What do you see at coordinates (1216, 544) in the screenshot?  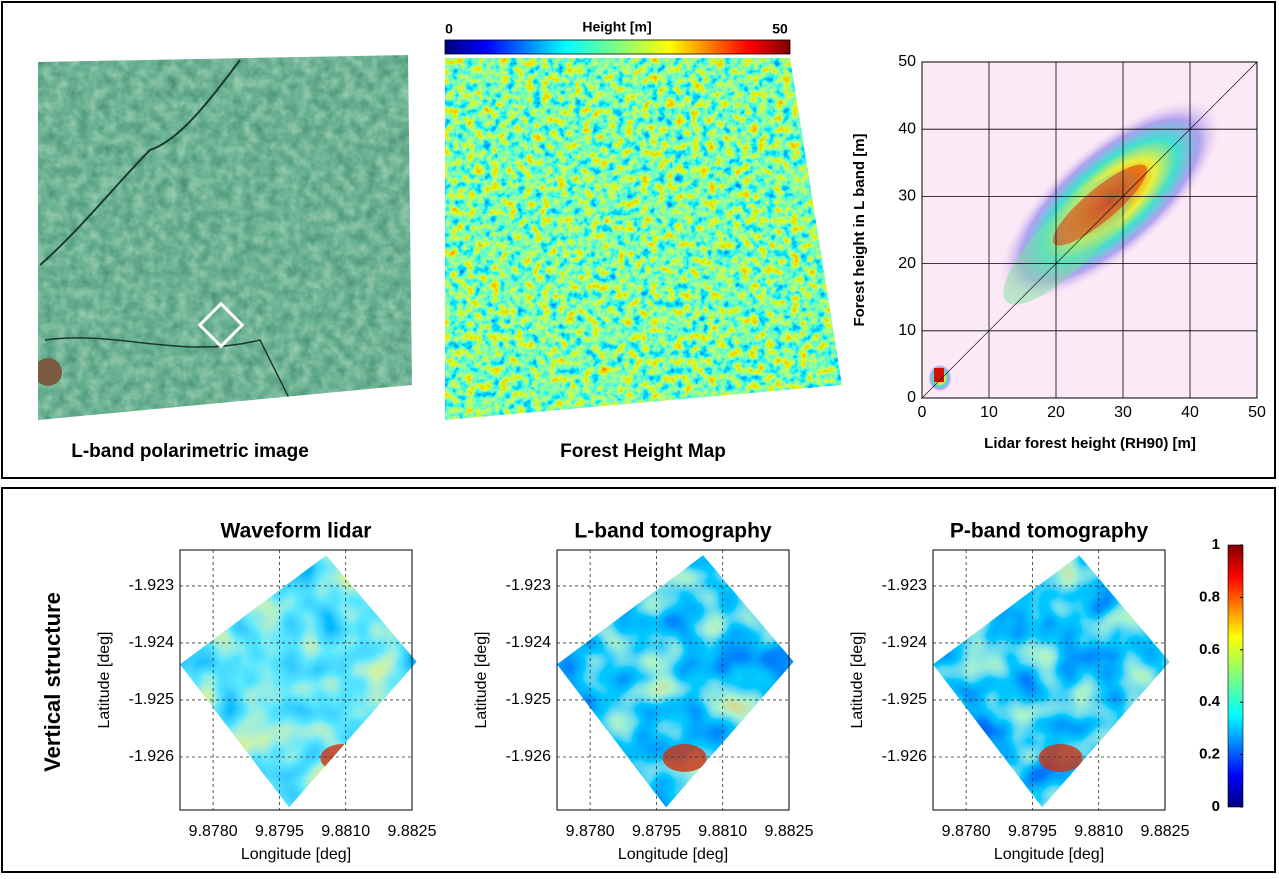 I see `colorbar-tick-label: 1` at bounding box center [1216, 544].